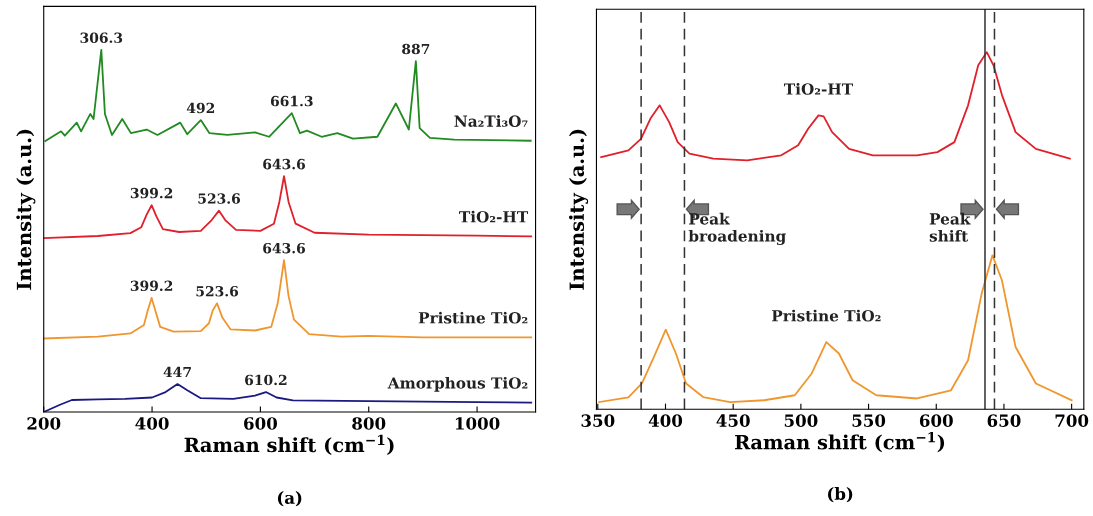 The image size is (1093, 516). Describe the element at coordinates (457, 384) in the screenshot. I see `series-label: Amorphous TiO₂` at that location.